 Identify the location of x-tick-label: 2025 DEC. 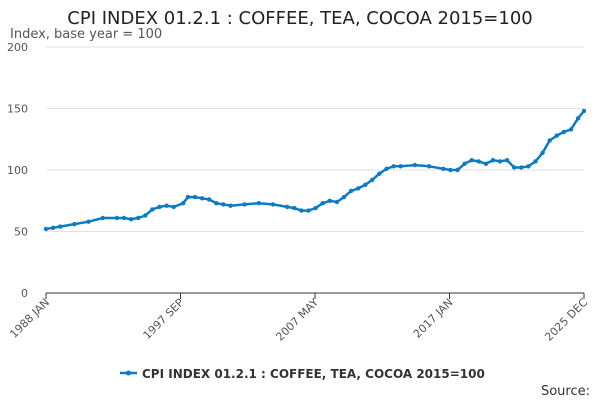
(566, 320).